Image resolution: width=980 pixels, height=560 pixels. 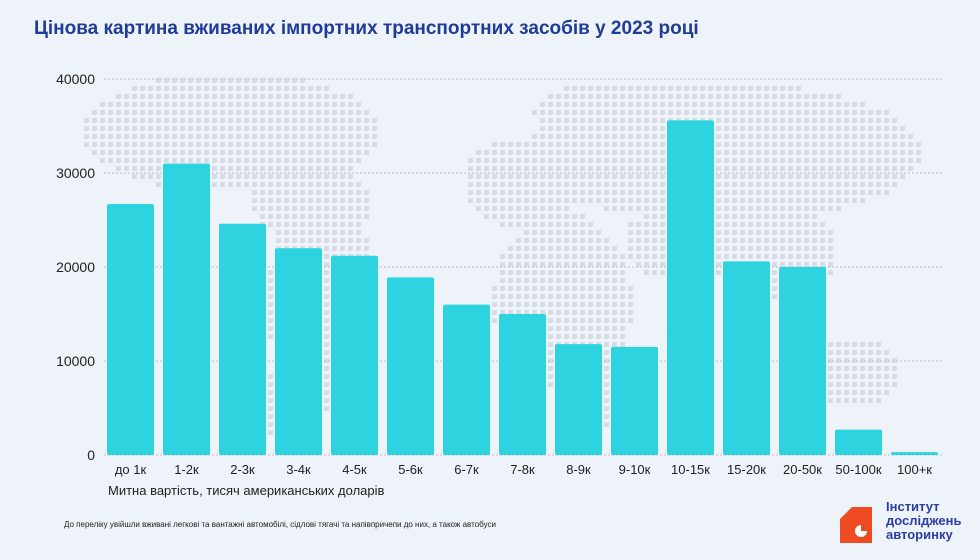 I want to click on y-tick-label: 30000, so click(x=75, y=173).